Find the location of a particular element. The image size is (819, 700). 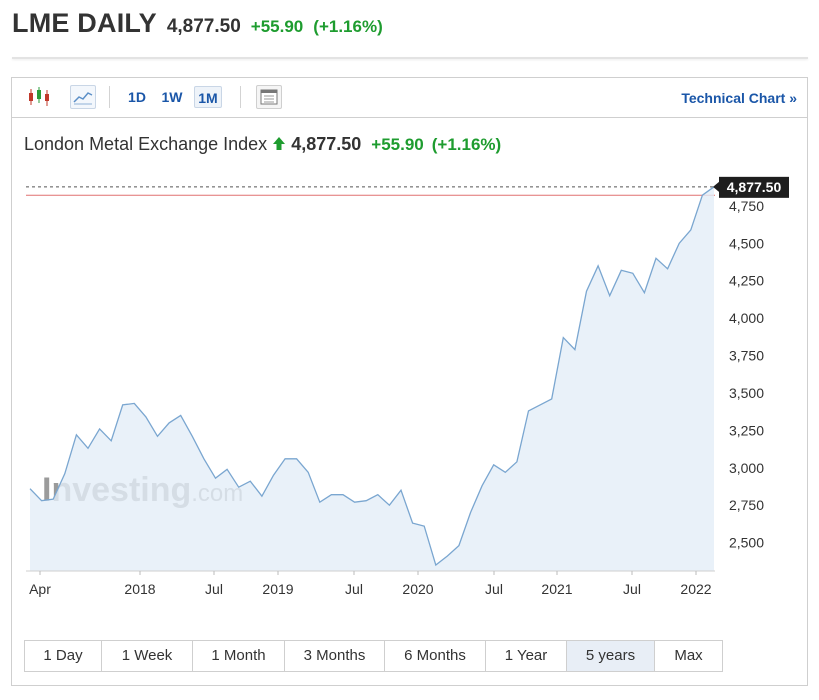

y-tick-label: 4,750 is located at coordinates (746, 206).